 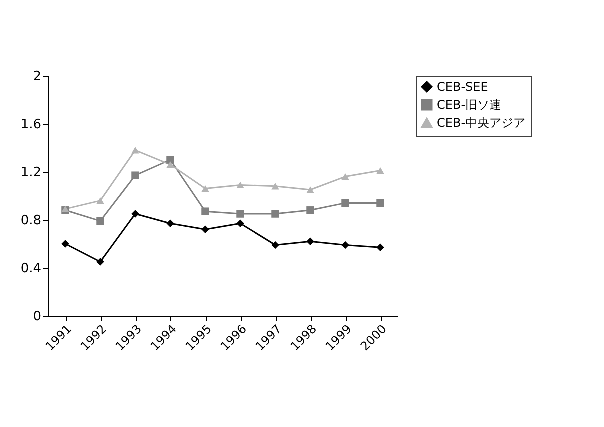 What do you see at coordinates (462, 87) in the screenshot?
I see `legend-label: CEB-SEE` at bounding box center [462, 87].